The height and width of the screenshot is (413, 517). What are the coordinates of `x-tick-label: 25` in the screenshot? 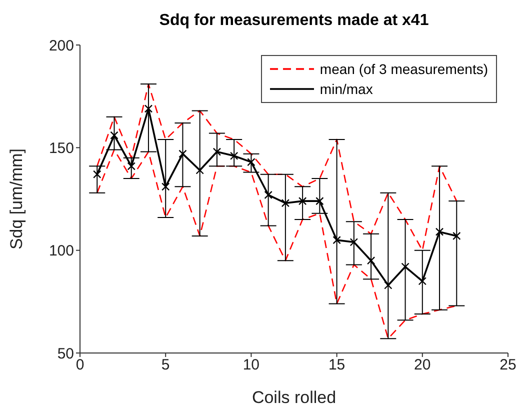 It's located at (508, 365).